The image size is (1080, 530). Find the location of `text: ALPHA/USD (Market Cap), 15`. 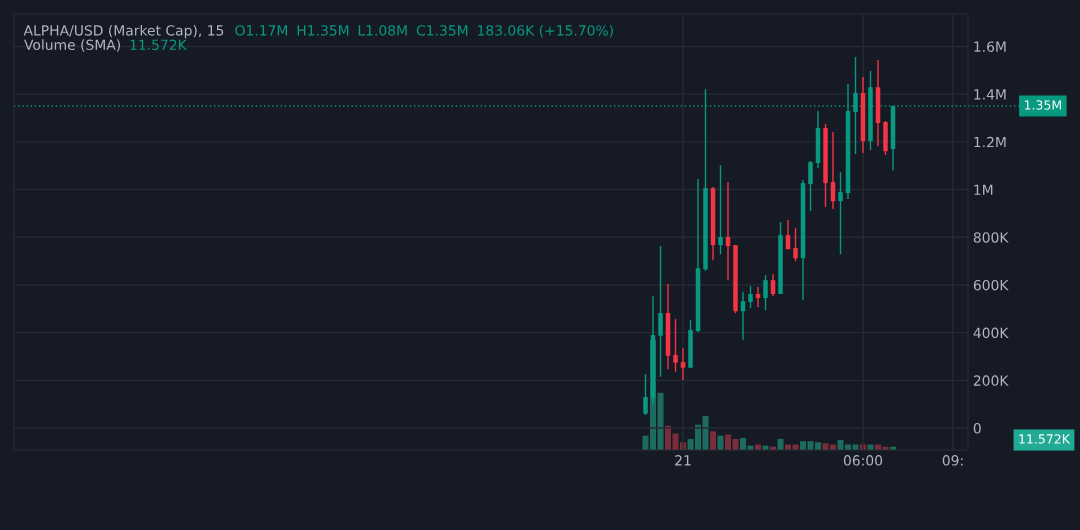

text: ALPHA/USD (Market Cap), 15 is located at coordinates (123, 31).